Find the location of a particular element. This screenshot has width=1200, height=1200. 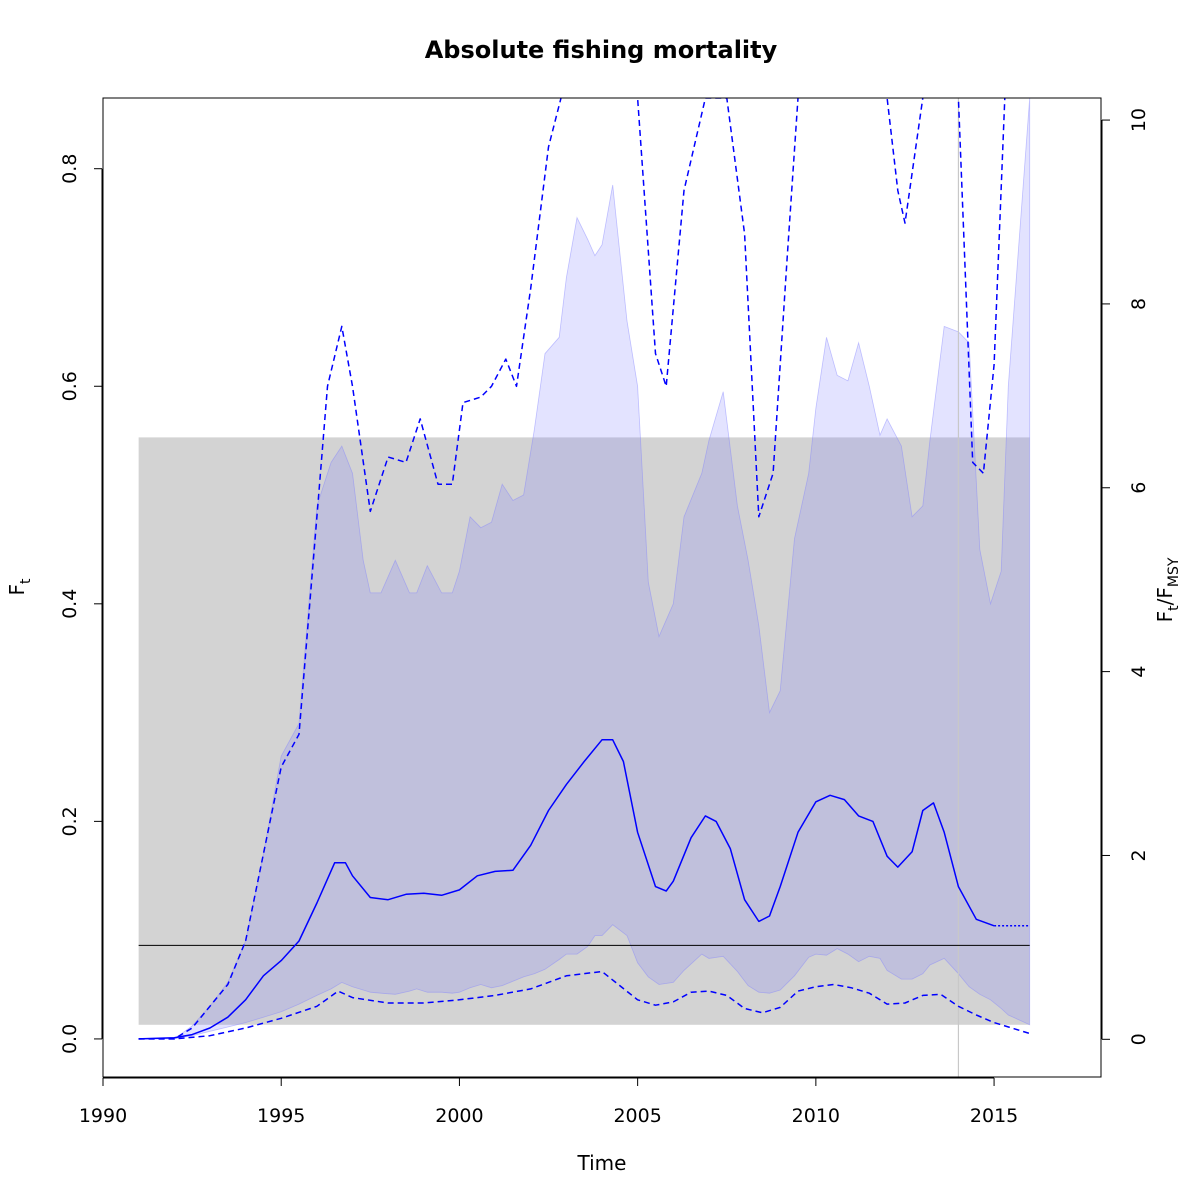

x-tick-label: 2005 is located at coordinates (637, 1116).